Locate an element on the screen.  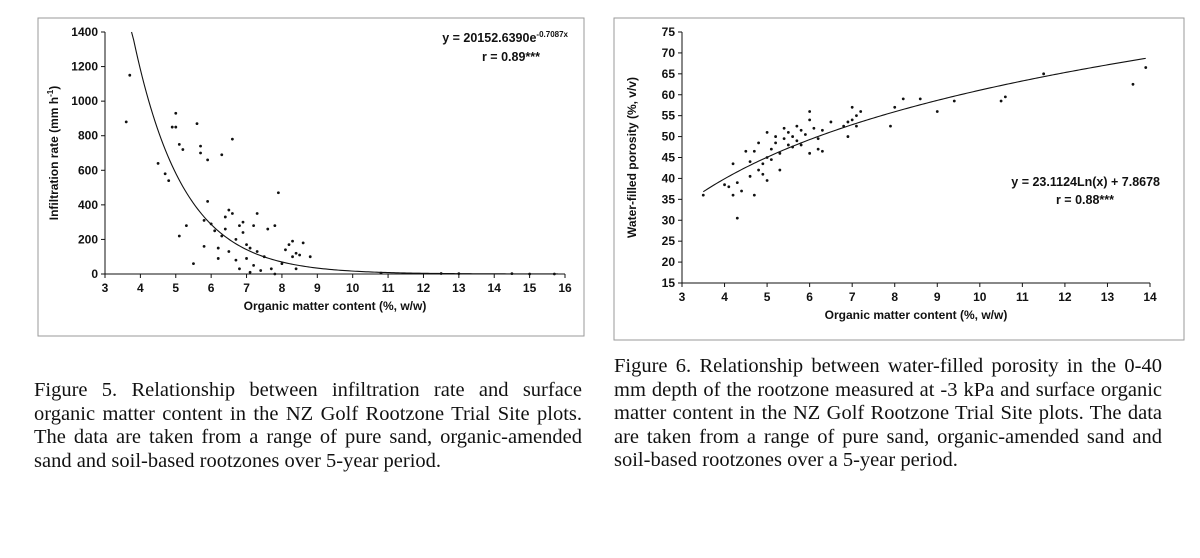
x-tick-label: 15 is located at coordinates (530, 288).